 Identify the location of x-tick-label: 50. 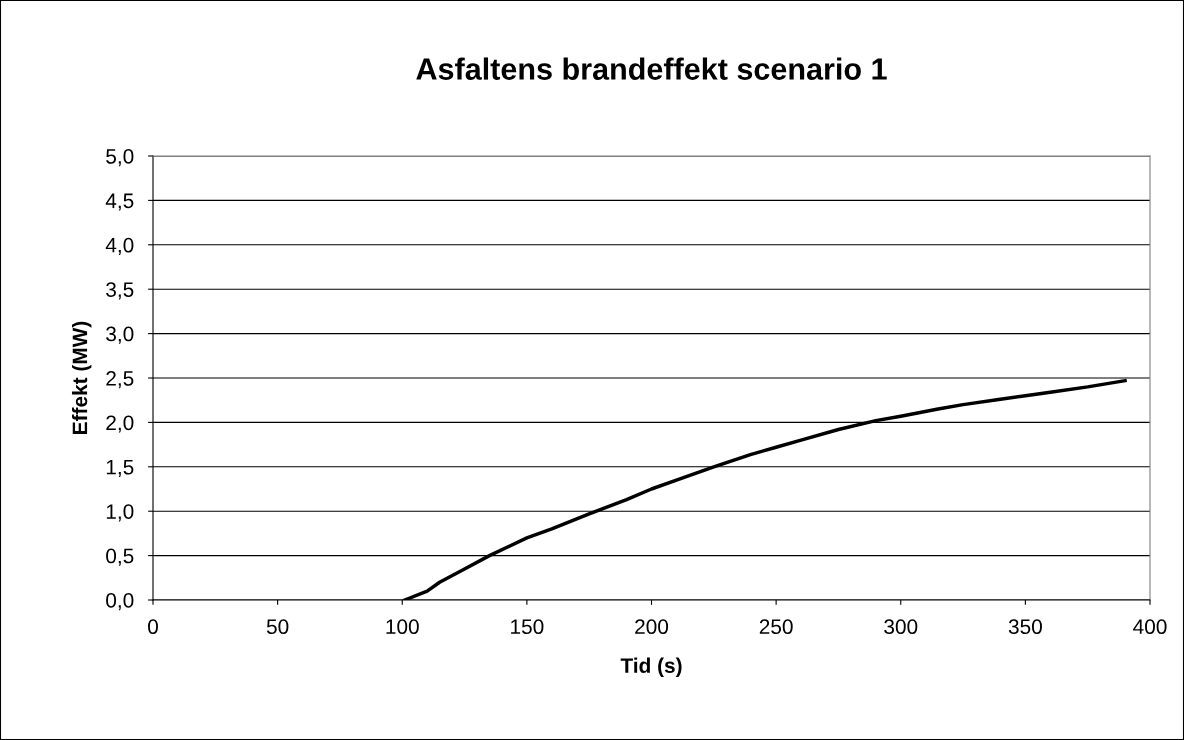
(277, 627).